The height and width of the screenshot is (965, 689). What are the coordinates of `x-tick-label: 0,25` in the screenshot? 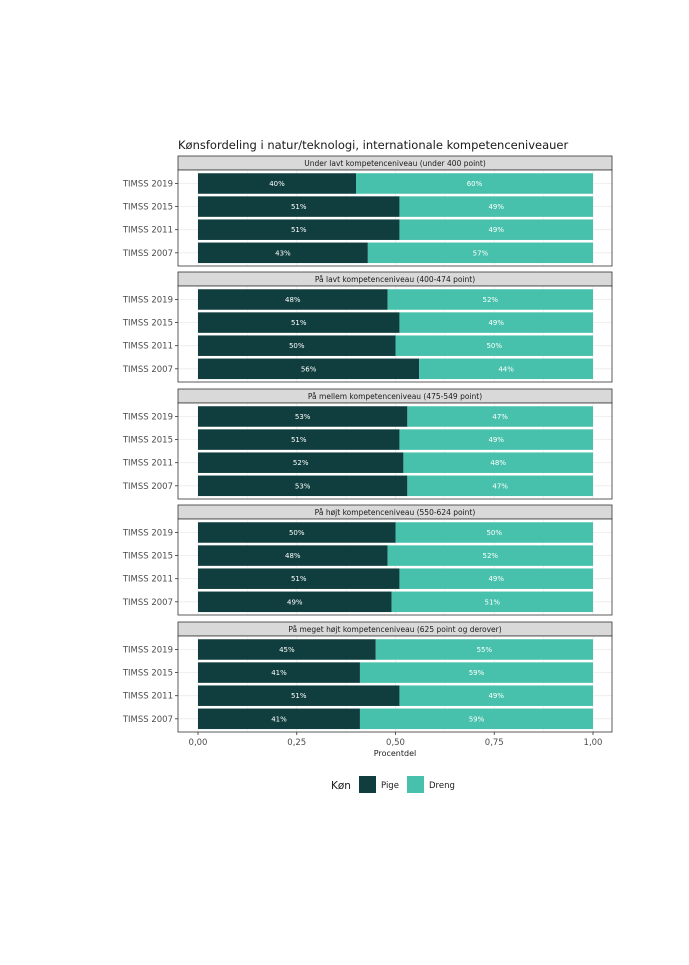 It's located at (296, 743).